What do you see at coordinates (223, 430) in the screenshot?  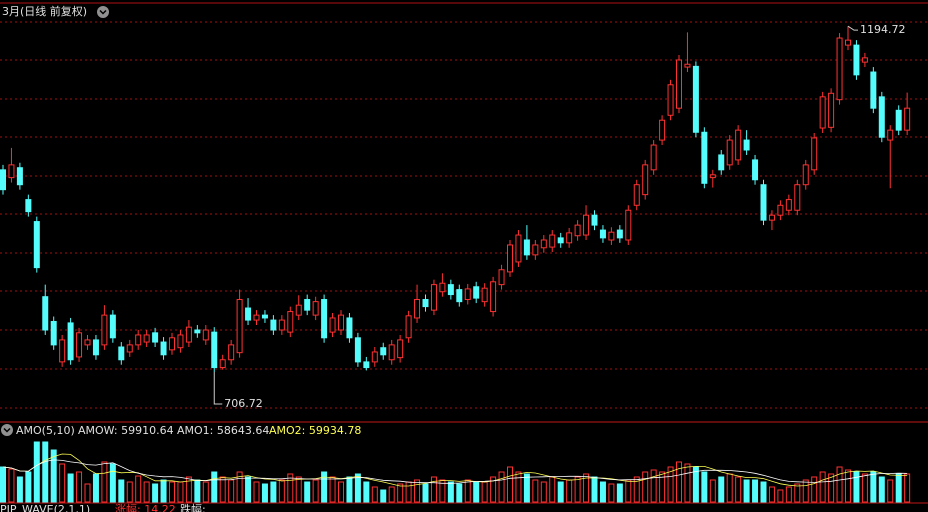 I see `indicator-value: AMO1: 58643.64` at bounding box center [223, 430].